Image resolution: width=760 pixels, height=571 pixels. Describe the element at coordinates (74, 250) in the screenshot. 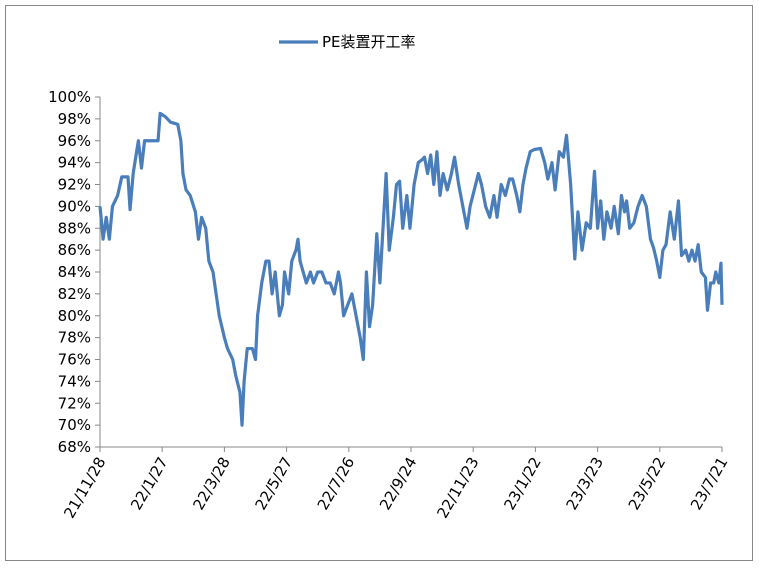

I see `y-tick-label: 86%` at that location.